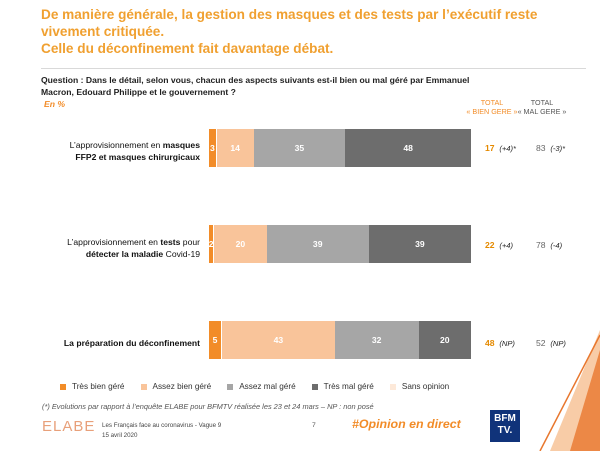 This screenshot has width=600, height=451. I want to click on seg-tres-mal: 48, so click(408, 148).